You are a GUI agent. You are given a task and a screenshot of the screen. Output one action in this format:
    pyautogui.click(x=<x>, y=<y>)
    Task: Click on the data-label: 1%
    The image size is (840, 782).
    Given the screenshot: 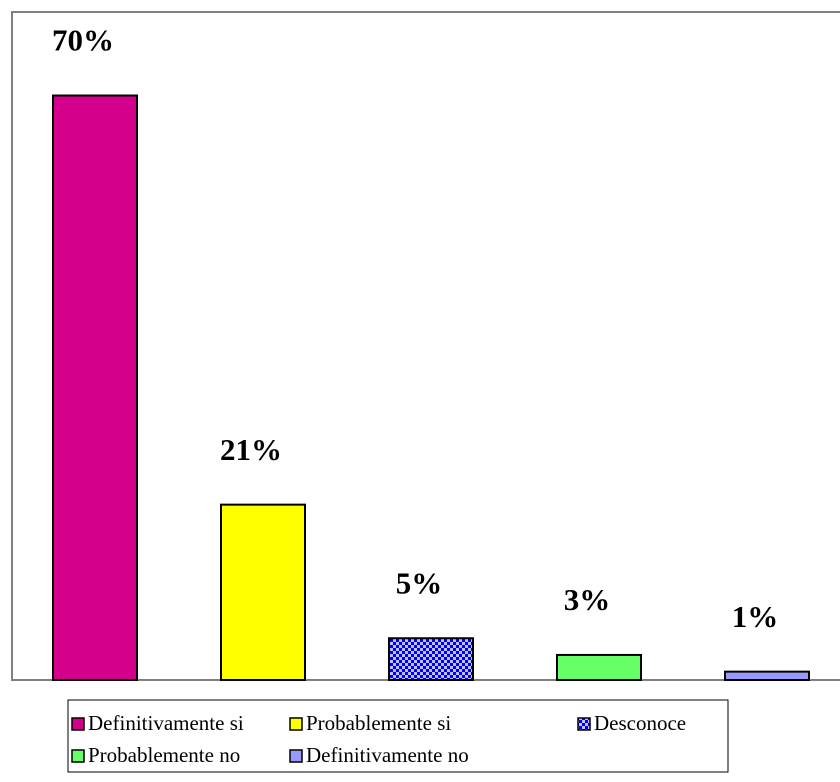 What is the action you would take?
    pyautogui.click(x=755, y=616)
    